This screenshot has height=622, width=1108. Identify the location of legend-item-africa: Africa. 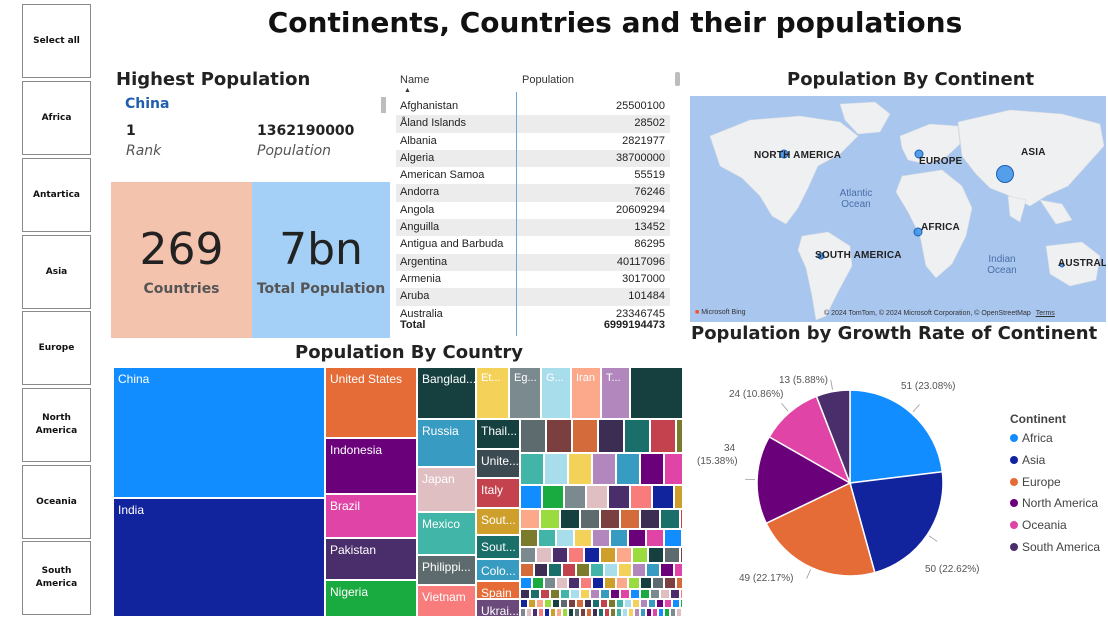
(1031, 438).